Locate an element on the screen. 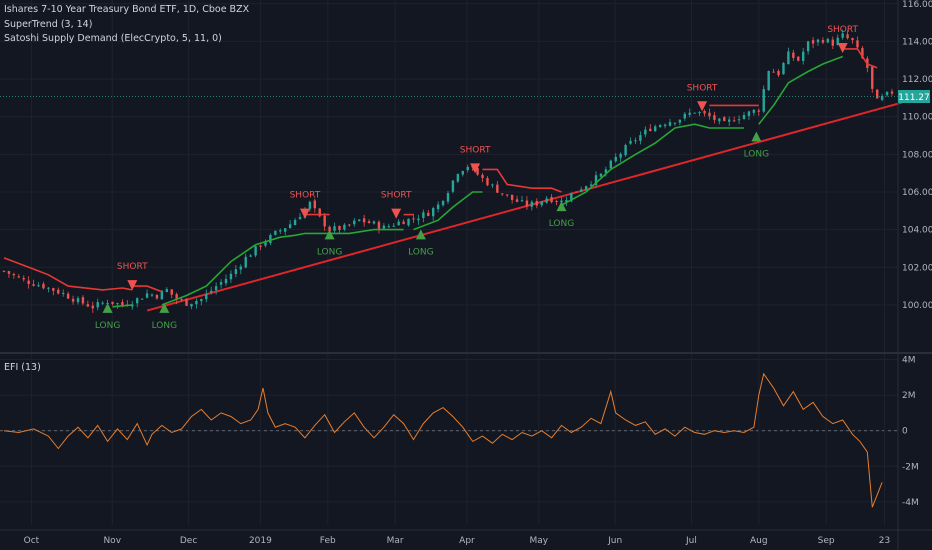  price-tick-label: 100.00 is located at coordinates (917, 306).